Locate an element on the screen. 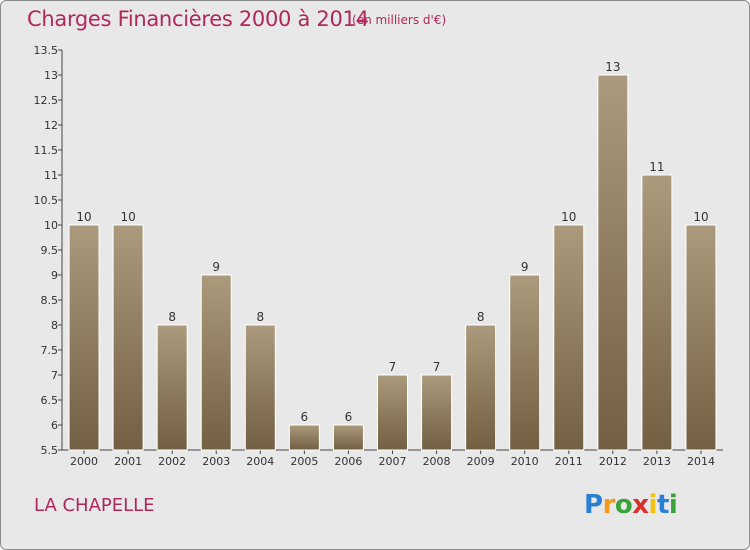 This screenshot has height=550, width=750. logo-letter: o is located at coordinates (623, 505).